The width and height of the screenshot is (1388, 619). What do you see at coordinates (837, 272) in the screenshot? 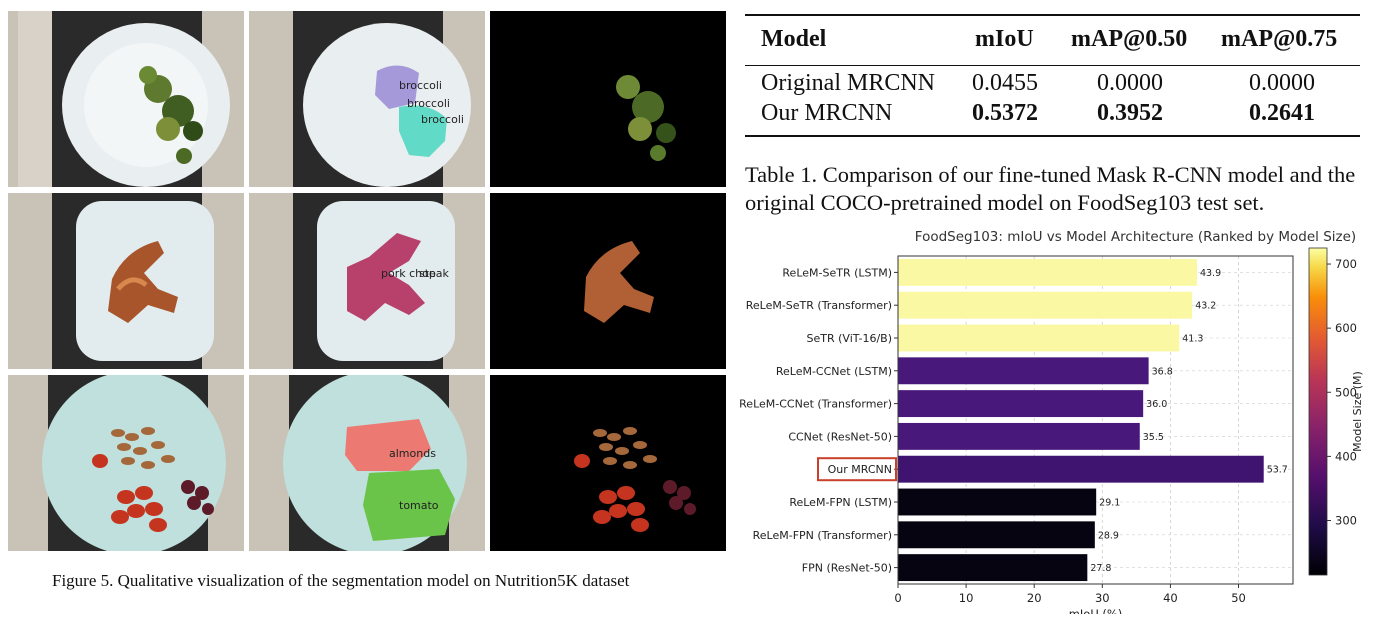
I see `y-tick-label-1: ReLeM-SeTR (LSTM)` at bounding box center [837, 272].